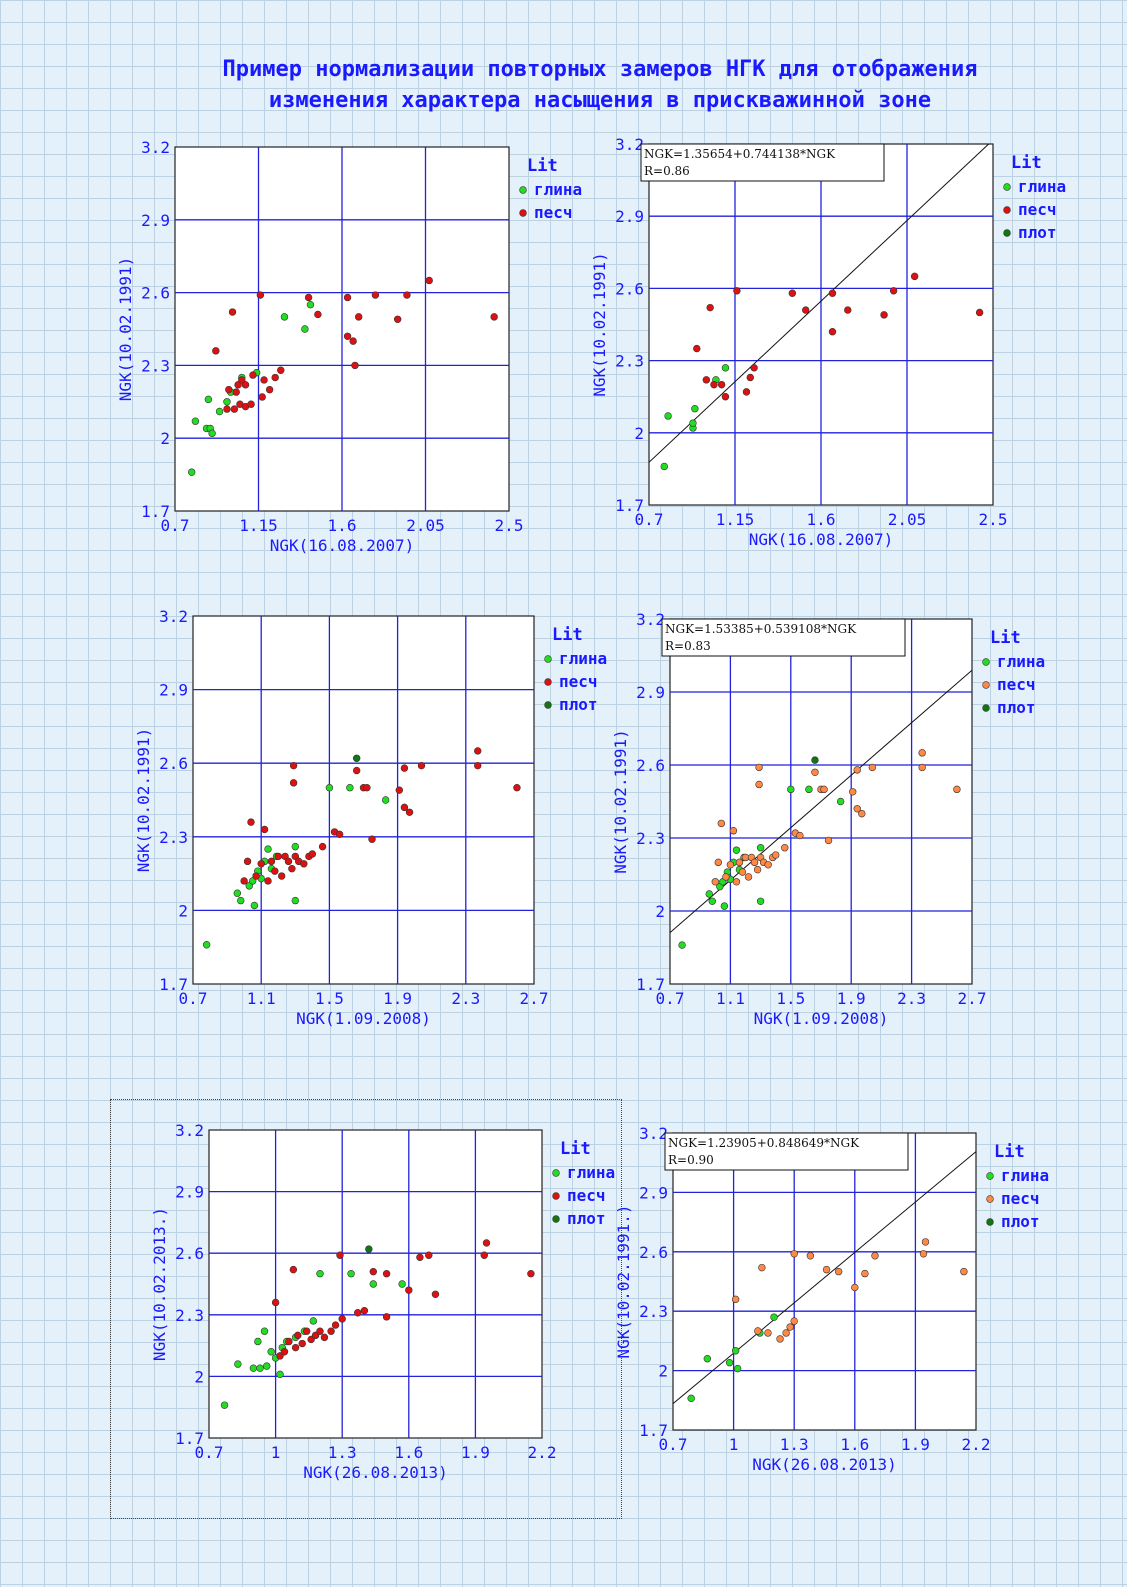 This screenshot has width=1127, height=1587. I want to click on y-axis-label: NGK(10.02.1991), so click(599, 324).